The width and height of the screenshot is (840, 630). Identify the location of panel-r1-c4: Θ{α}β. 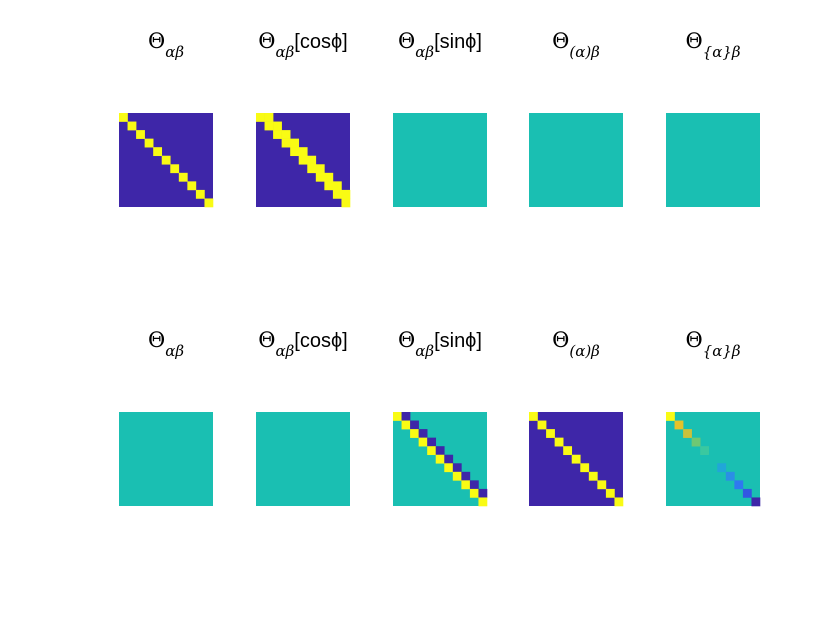
(713, 417).